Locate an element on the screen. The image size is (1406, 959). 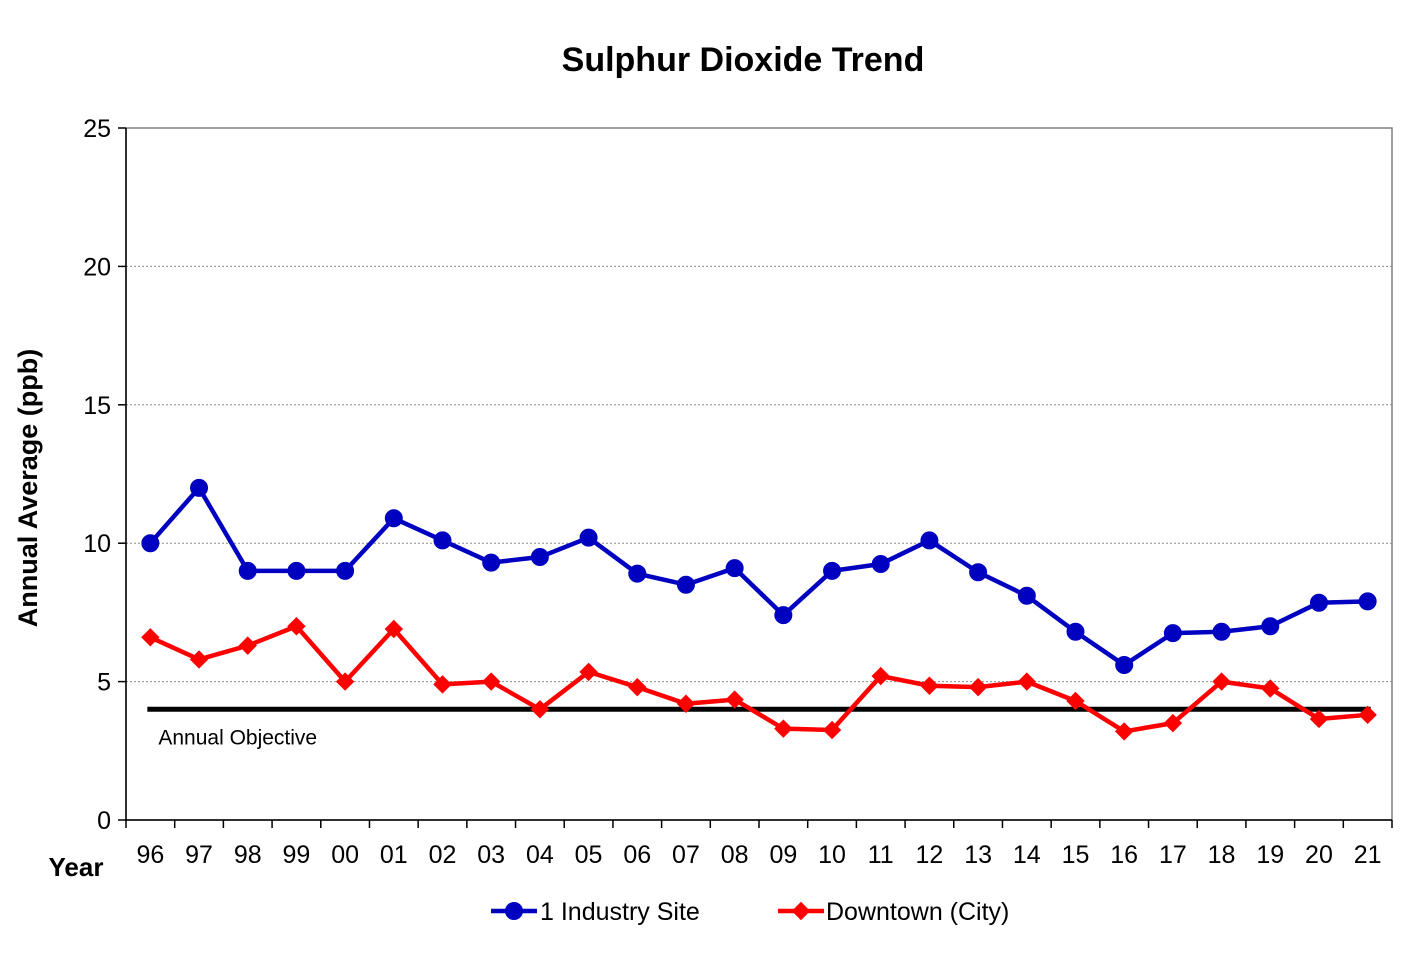
x-tick-label: 17 is located at coordinates (1173, 855).